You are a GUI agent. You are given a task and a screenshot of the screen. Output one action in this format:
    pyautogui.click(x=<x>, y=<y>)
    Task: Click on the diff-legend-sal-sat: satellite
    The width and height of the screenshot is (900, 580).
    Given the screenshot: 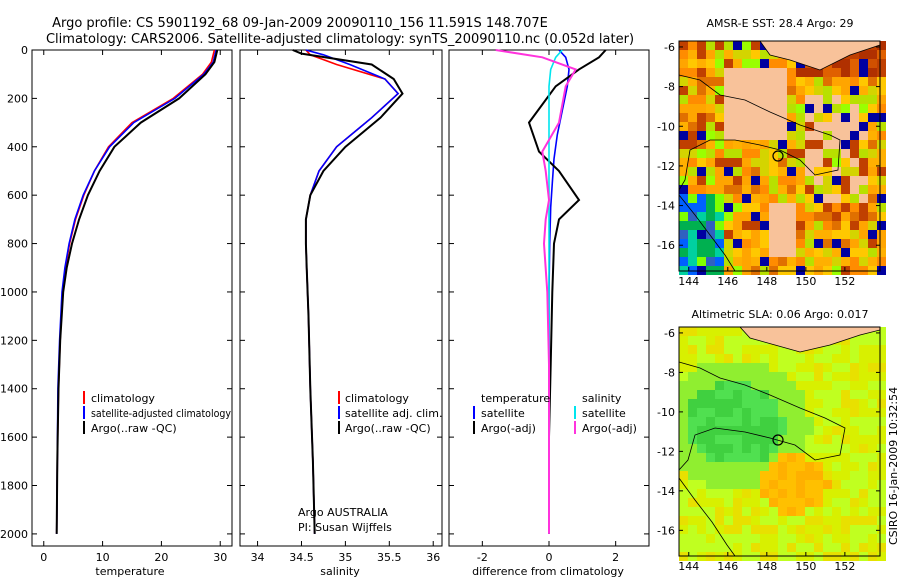 What is the action you would take?
    pyautogui.click(x=604, y=413)
    